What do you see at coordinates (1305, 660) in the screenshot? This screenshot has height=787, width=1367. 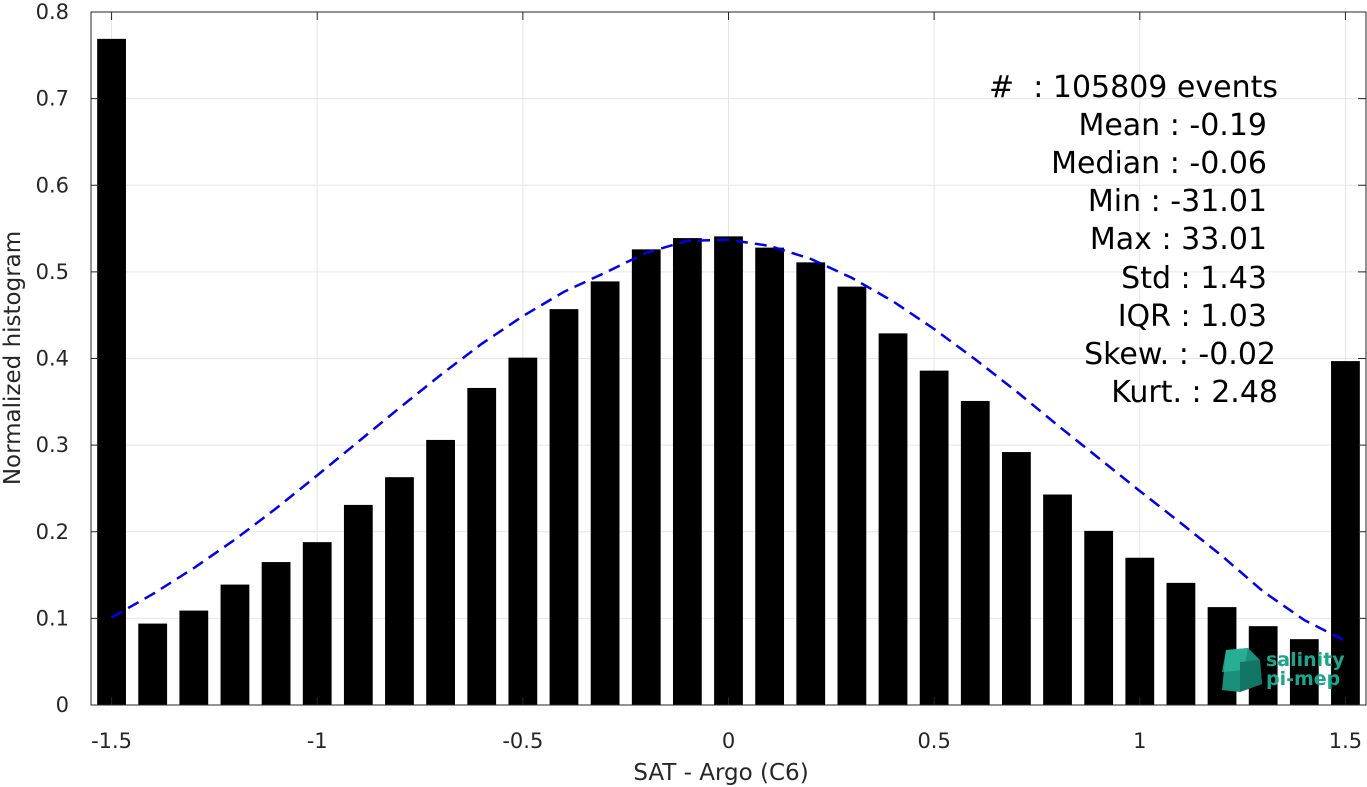 I see `logo-text-salinity: salinity` at bounding box center [1305, 660].